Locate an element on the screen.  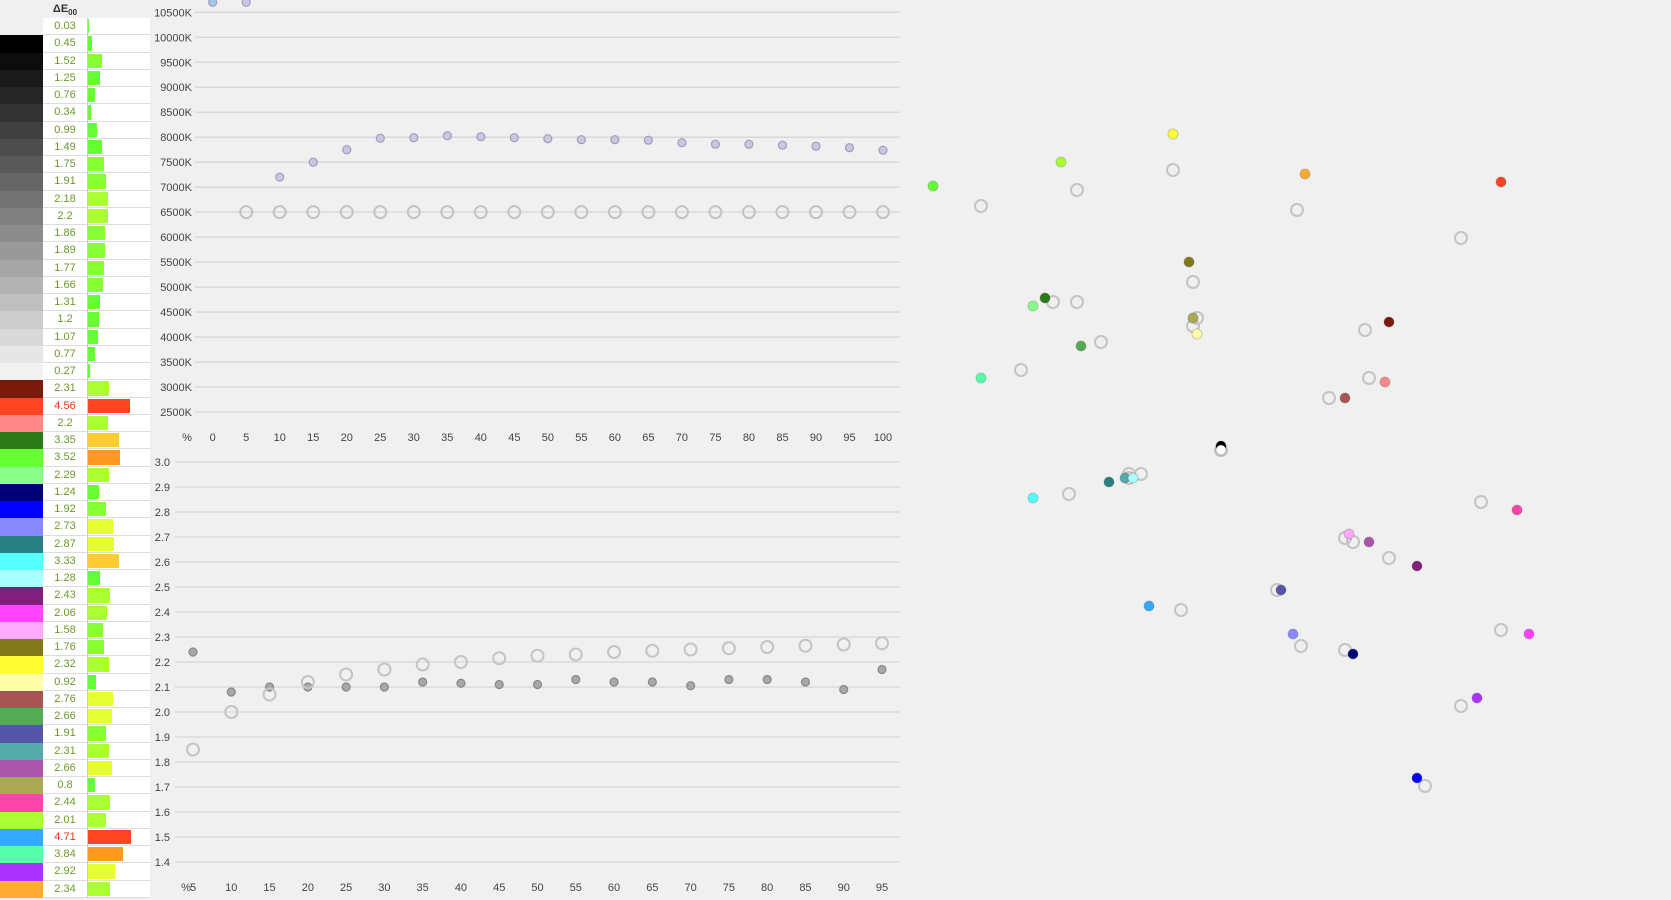
y-tick-label: 1.7 is located at coordinates (162, 788).